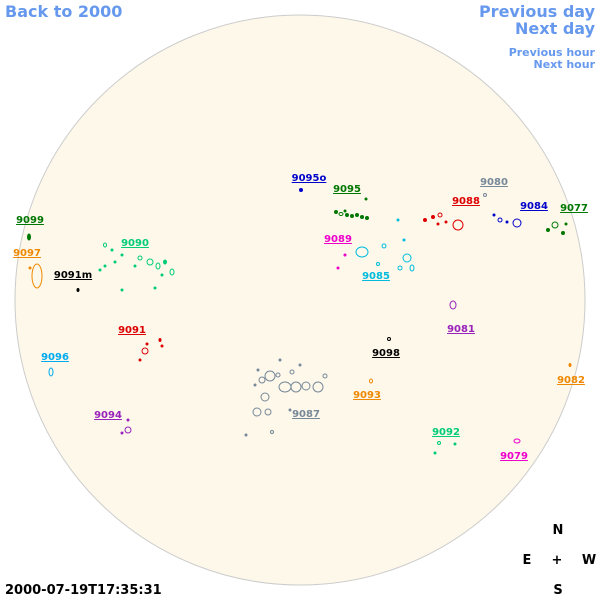 The height and width of the screenshot is (600, 600). Describe the element at coordinates (557, 560) in the screenshot. I see `compass-center: +` at that location.